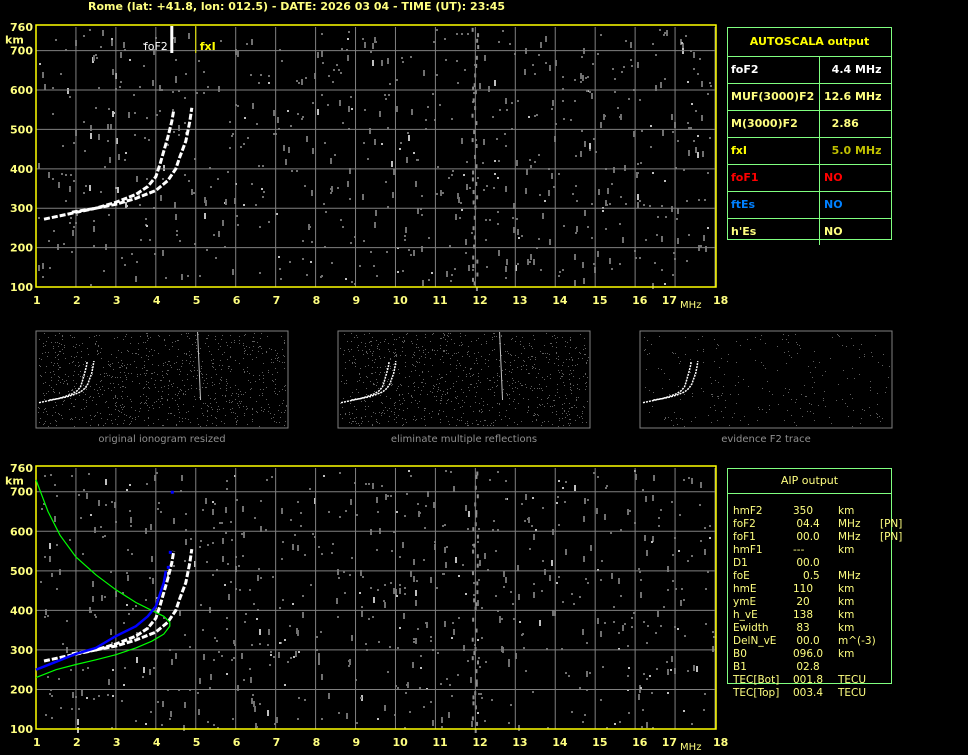  I want to click on param-unit, so click(859, 563).